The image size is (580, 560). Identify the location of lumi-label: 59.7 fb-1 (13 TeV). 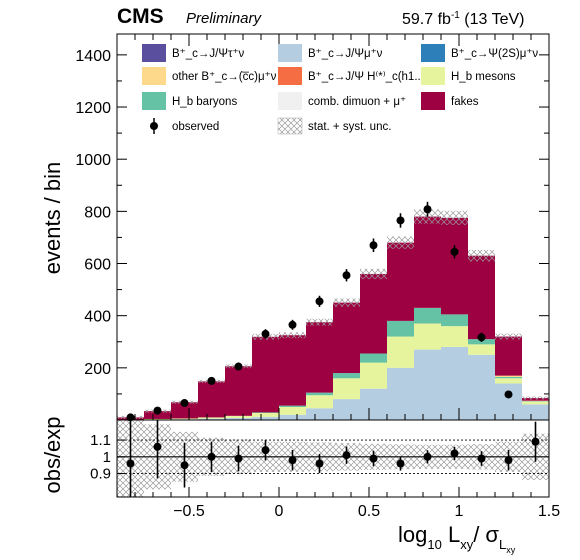
(463, 19).